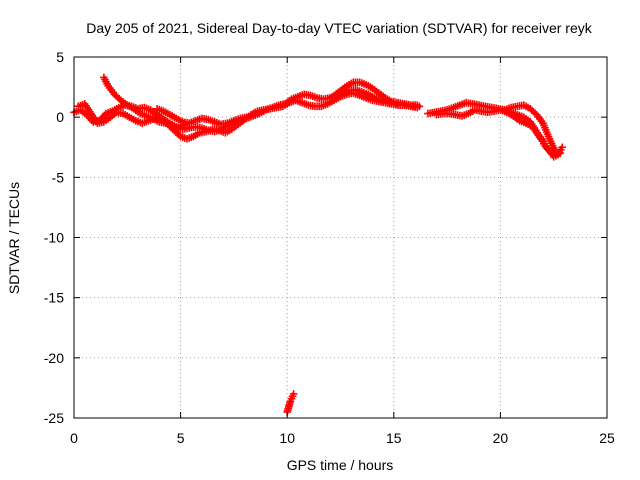 The image size is (640, 480). I want to click on y-tick-label: -15, so click(54, 298).